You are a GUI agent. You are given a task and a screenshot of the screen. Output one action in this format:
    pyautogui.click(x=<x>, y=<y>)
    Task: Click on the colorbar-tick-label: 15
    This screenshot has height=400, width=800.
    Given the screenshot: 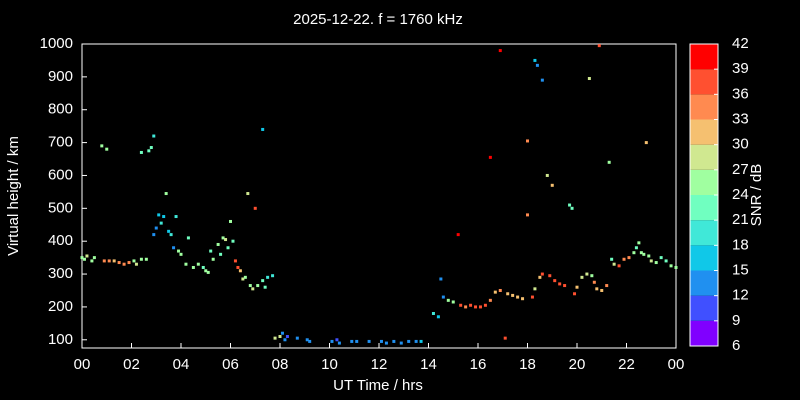 What is the action you would take?
    pyautogui.click(x=740, y=269)
    